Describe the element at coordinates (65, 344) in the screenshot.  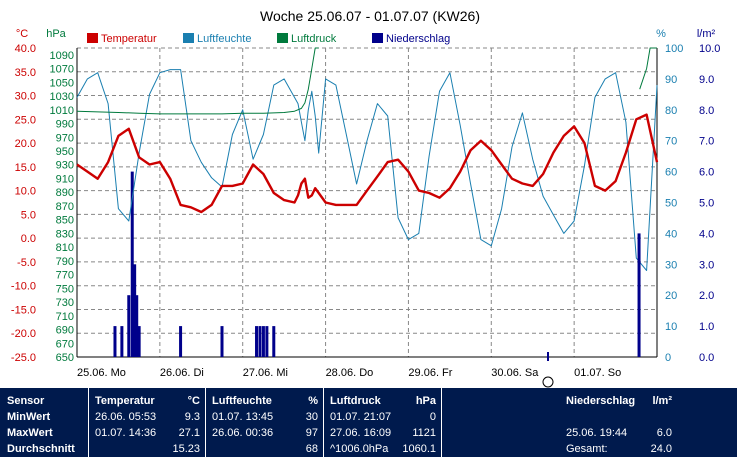
I see `pressure-tick-label: 670` at that location.